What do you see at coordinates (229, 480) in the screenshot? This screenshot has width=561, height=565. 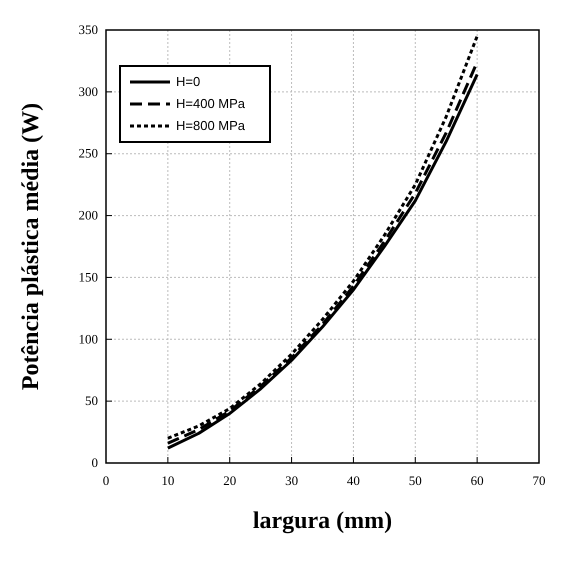 I see `x-tick-label: 20` at bounding box center [229, 480].